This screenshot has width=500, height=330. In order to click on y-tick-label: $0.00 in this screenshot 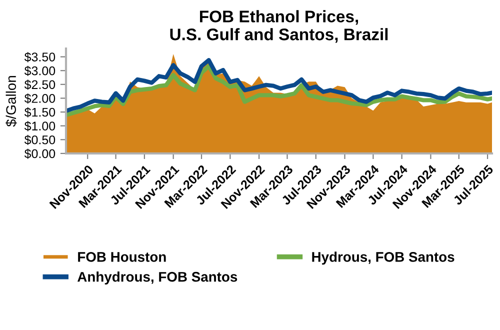, I will do `click(40, 153)`.